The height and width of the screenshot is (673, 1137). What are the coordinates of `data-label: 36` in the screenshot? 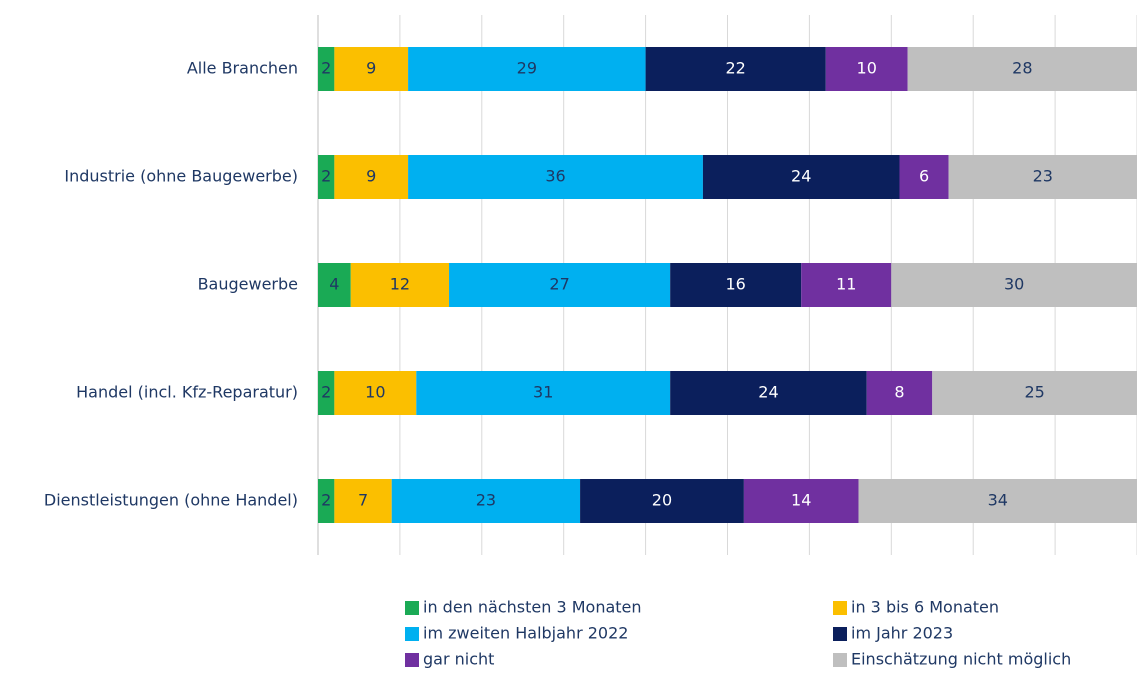 It's located at (555, 176).